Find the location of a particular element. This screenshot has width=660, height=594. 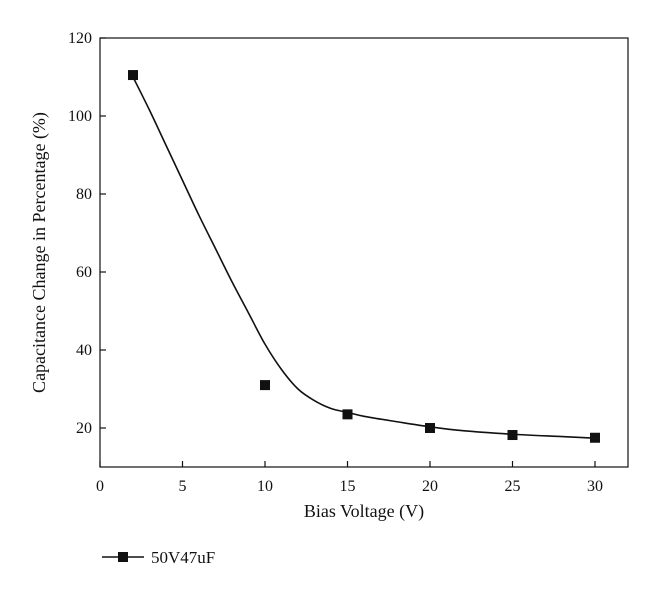

x-tick-label: 0 is located at coordinates (100, 486).